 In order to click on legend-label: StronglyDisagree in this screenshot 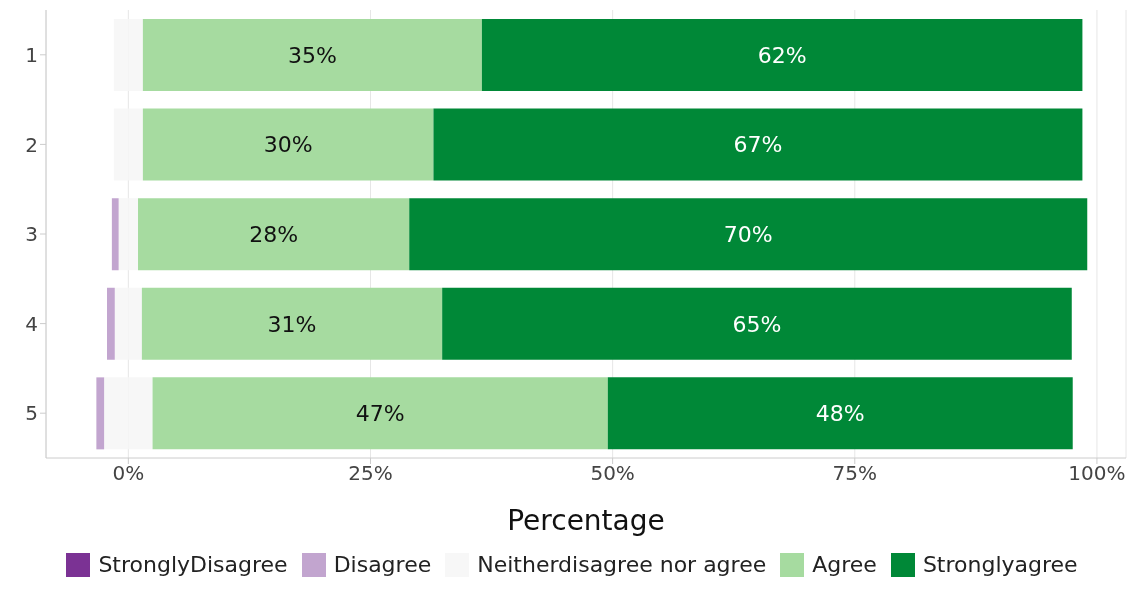, I will do `click(193, 564)`.